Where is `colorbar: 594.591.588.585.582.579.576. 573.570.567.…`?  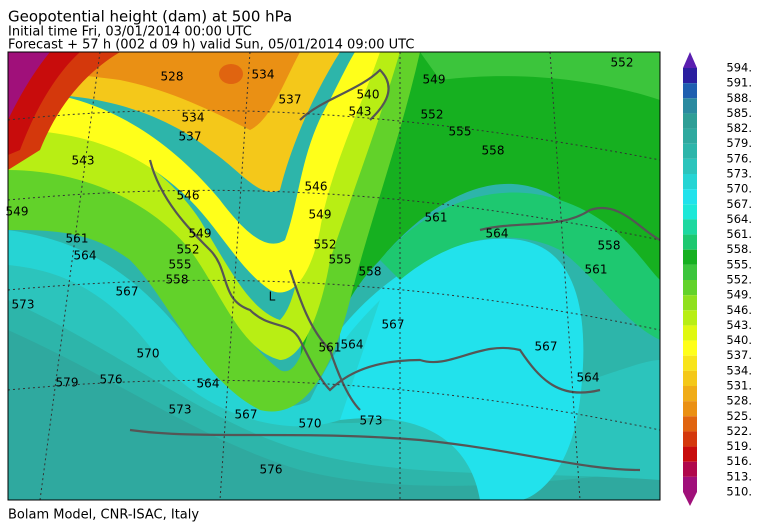 colorbar: 594.591.588.585.582.579.576. 573.570.567.… is located at coordinates (717, 279).